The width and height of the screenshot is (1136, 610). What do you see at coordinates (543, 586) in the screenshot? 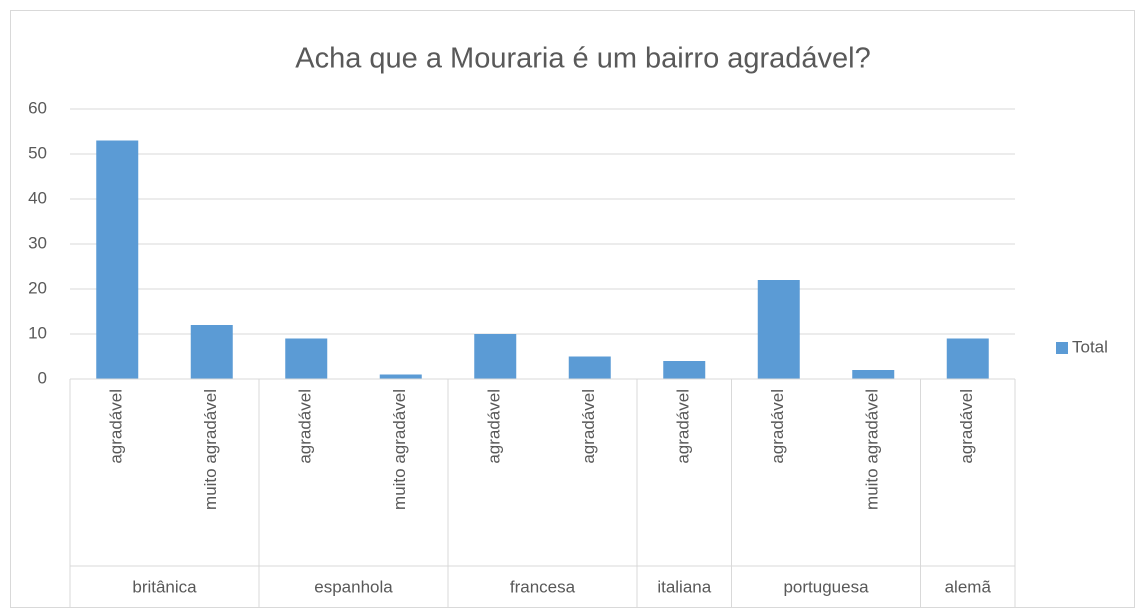
I see `group-label: francesa` at bounding box center [543, 586].